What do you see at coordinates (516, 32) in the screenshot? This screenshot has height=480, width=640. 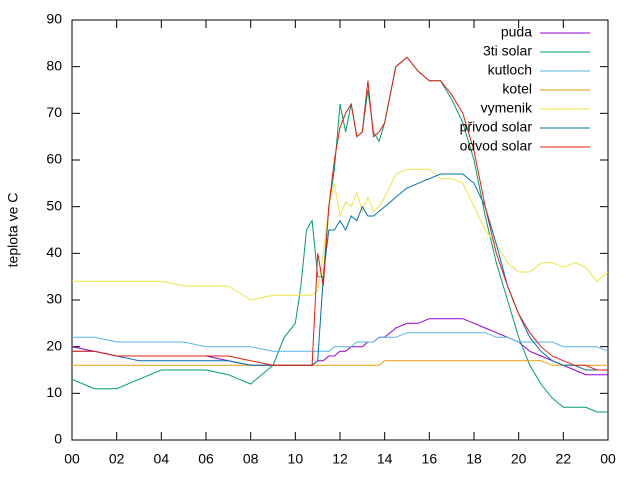 I see `legend-label: puda` at bounding box center [516, 32].